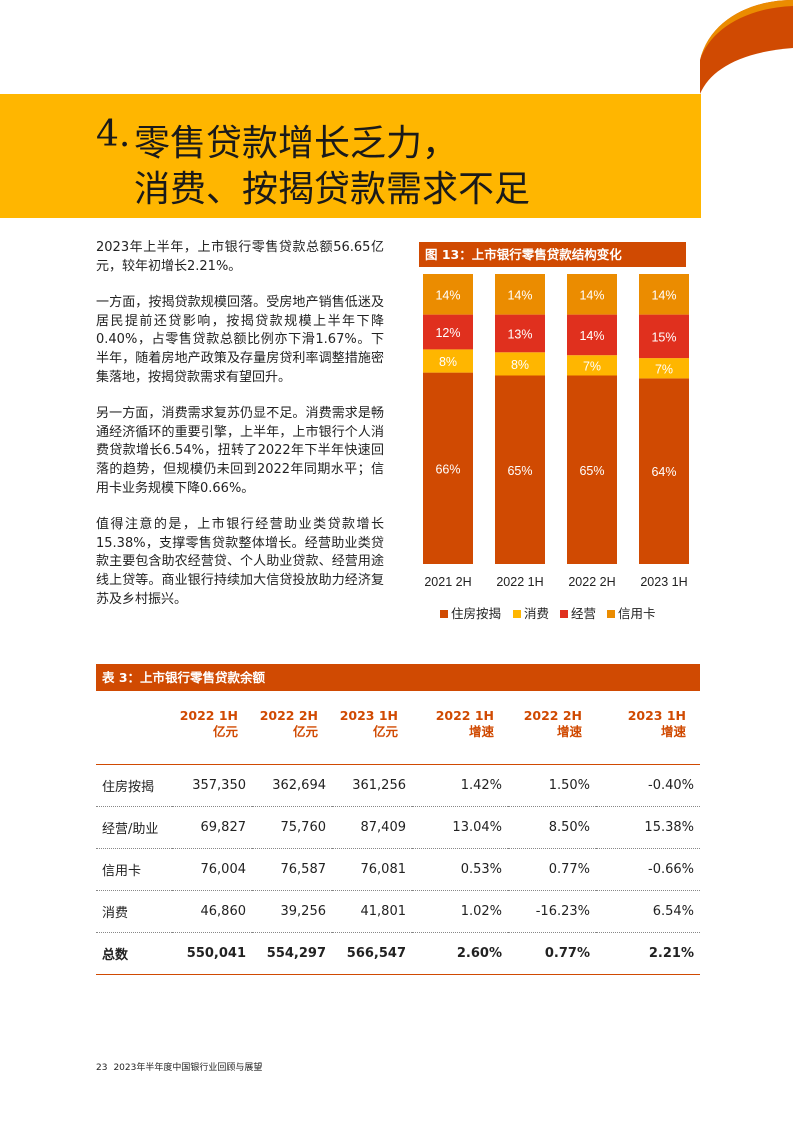 The width and height of the screenshot is (793, 1122). Describe the element at coordinates (212, 910) in the screenshot. I see `table-cell: 46,860` at that location.